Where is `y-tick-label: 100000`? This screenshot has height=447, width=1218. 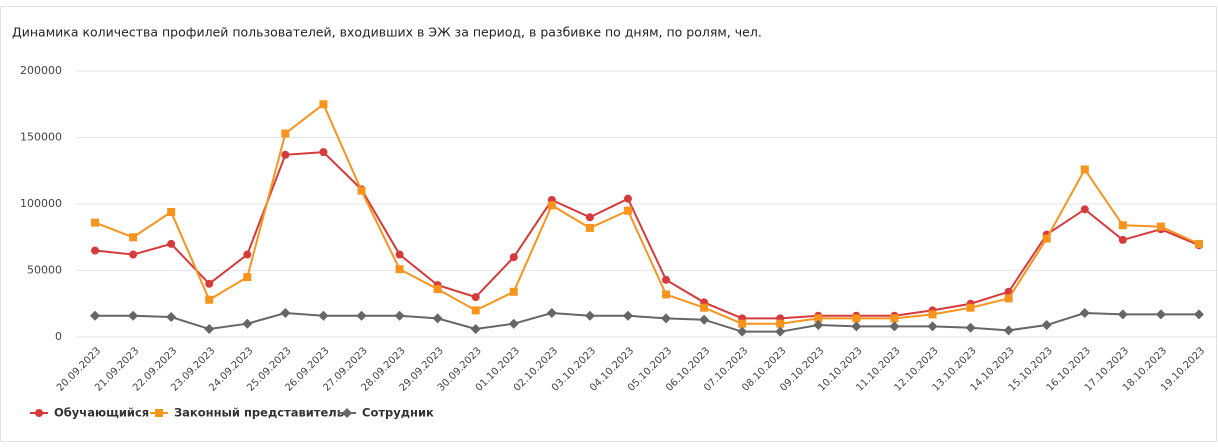
y-tick-label: 100000 is located at coordinates (41, 203).